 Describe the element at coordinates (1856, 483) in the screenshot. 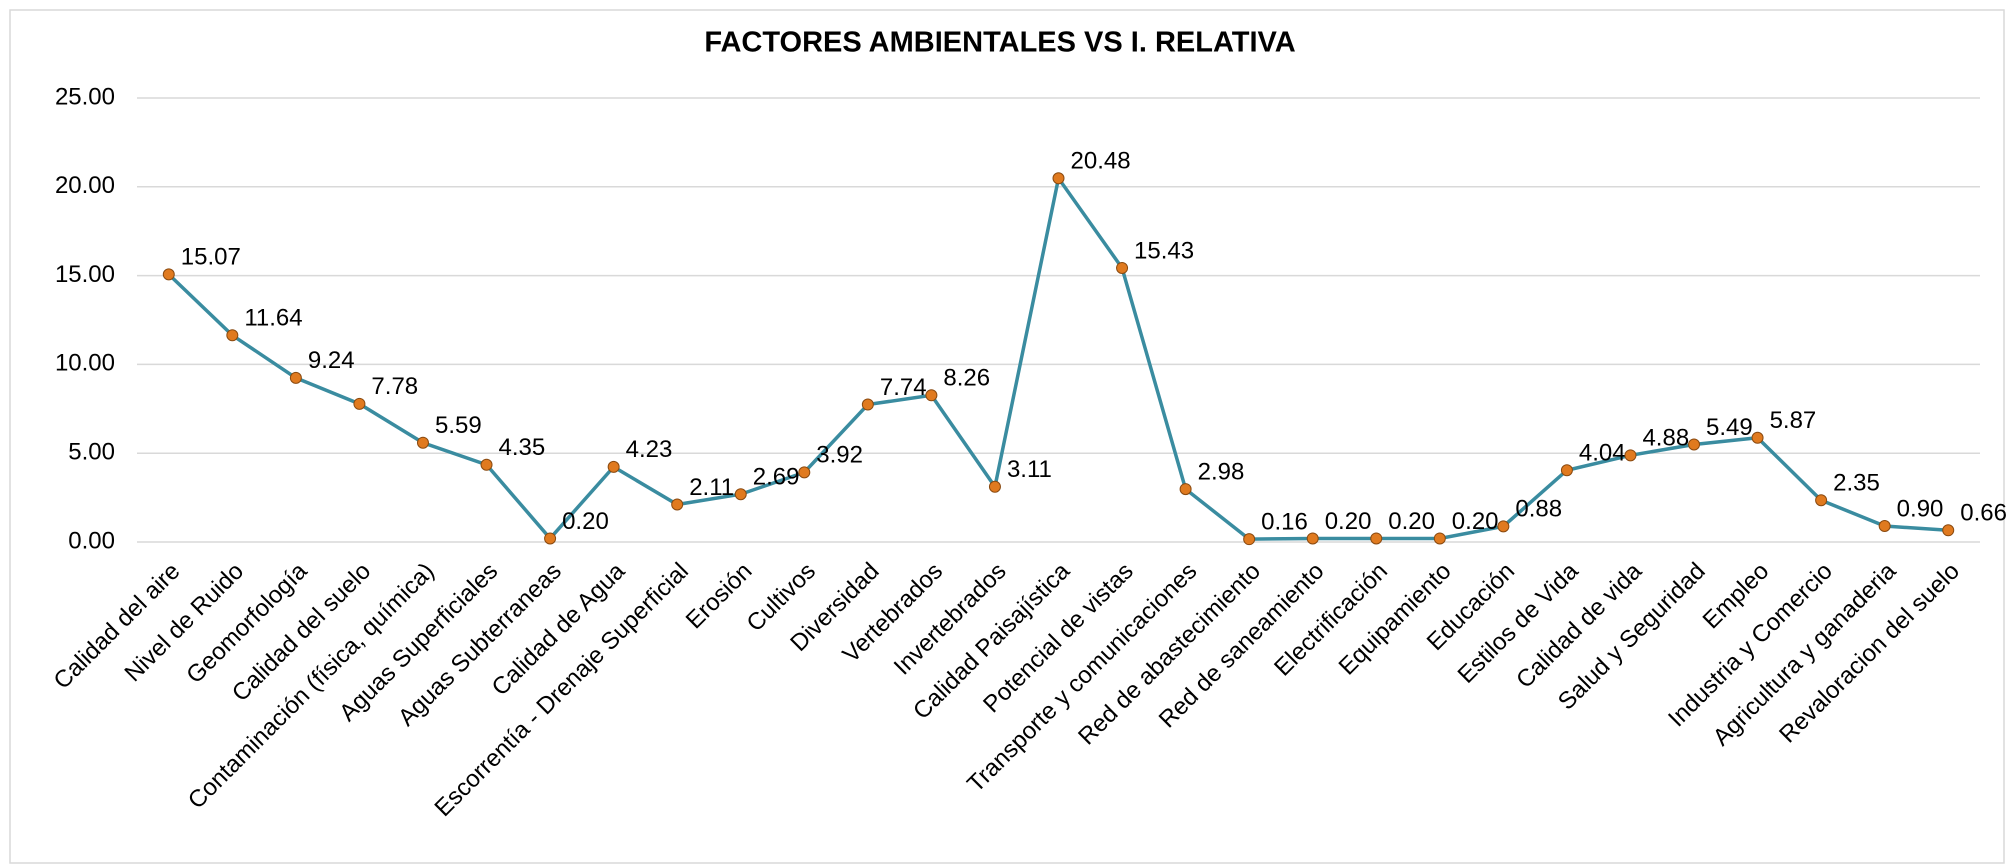

I see `data-label: 2.35` at that location.